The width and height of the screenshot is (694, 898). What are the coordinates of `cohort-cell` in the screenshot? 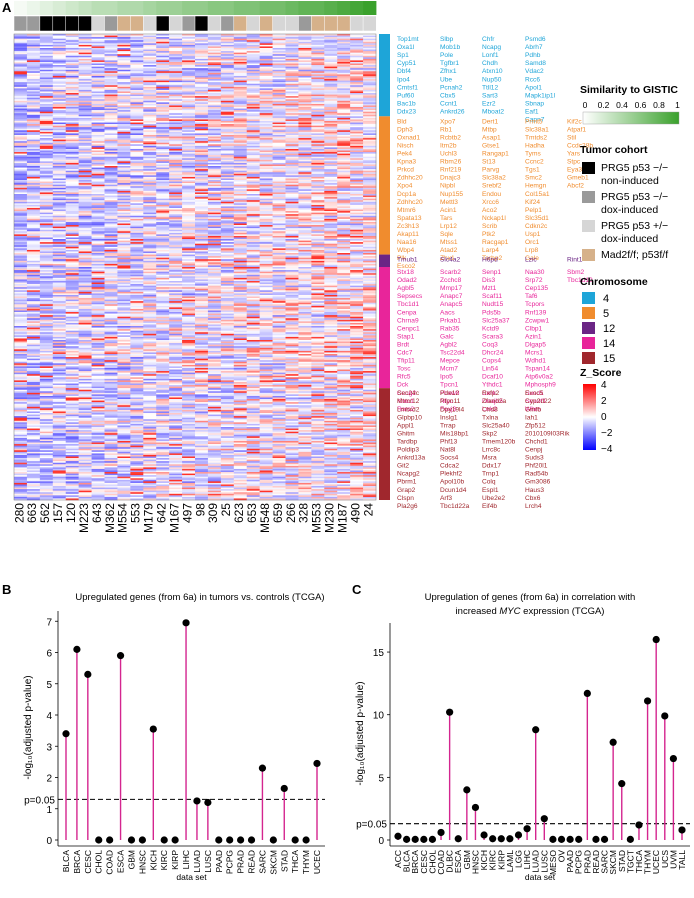 It's located at (85, 23).